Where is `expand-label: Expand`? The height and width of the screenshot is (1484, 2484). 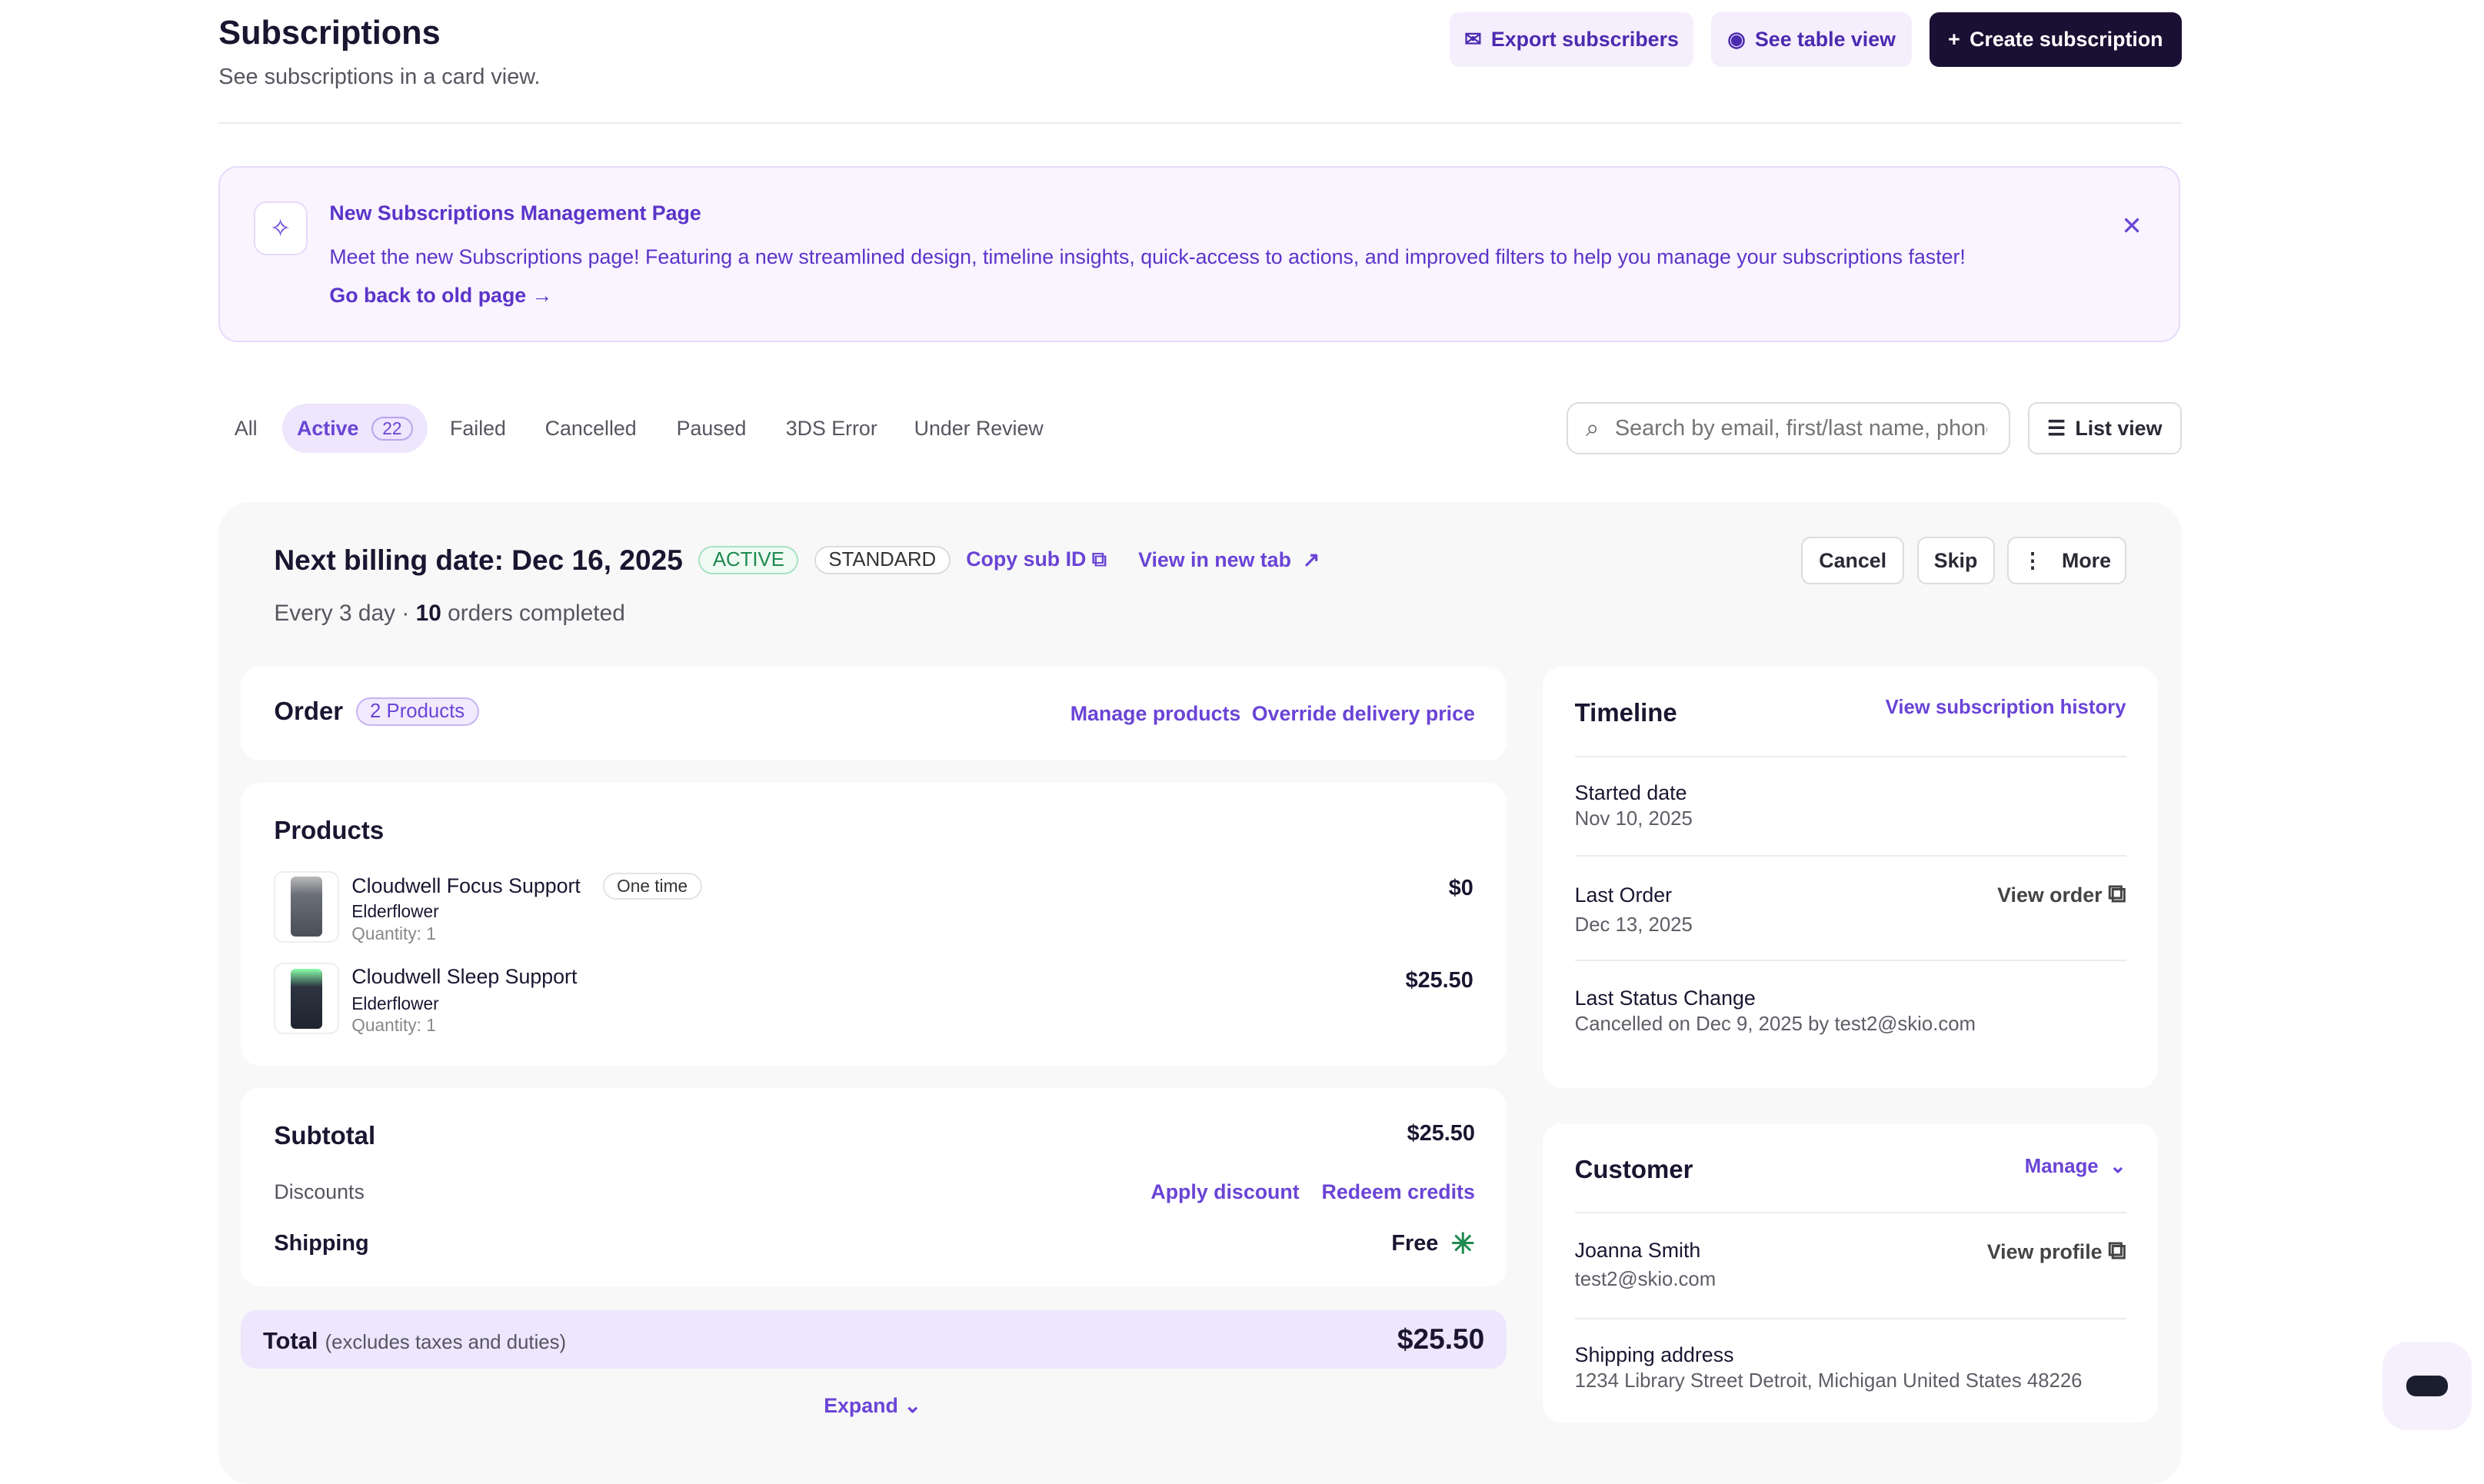
expand-label: Expand is located at coordinates (861, 1405).